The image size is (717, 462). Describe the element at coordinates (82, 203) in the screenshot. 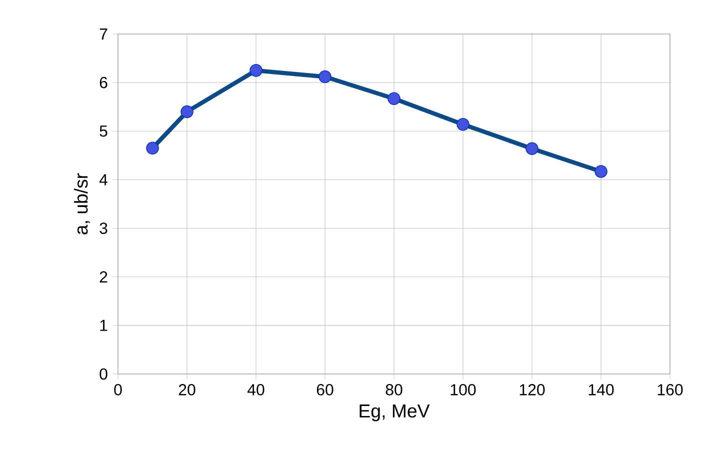

I see `y-axis-title: a, ub/sr` at that location.